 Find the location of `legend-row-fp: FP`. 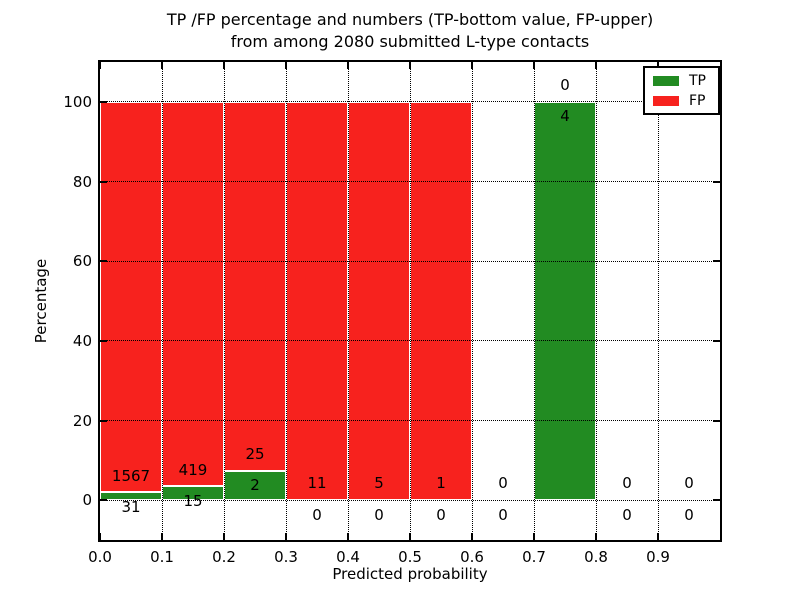

legend-row-fp: FP is located at coordinates (681, 101).